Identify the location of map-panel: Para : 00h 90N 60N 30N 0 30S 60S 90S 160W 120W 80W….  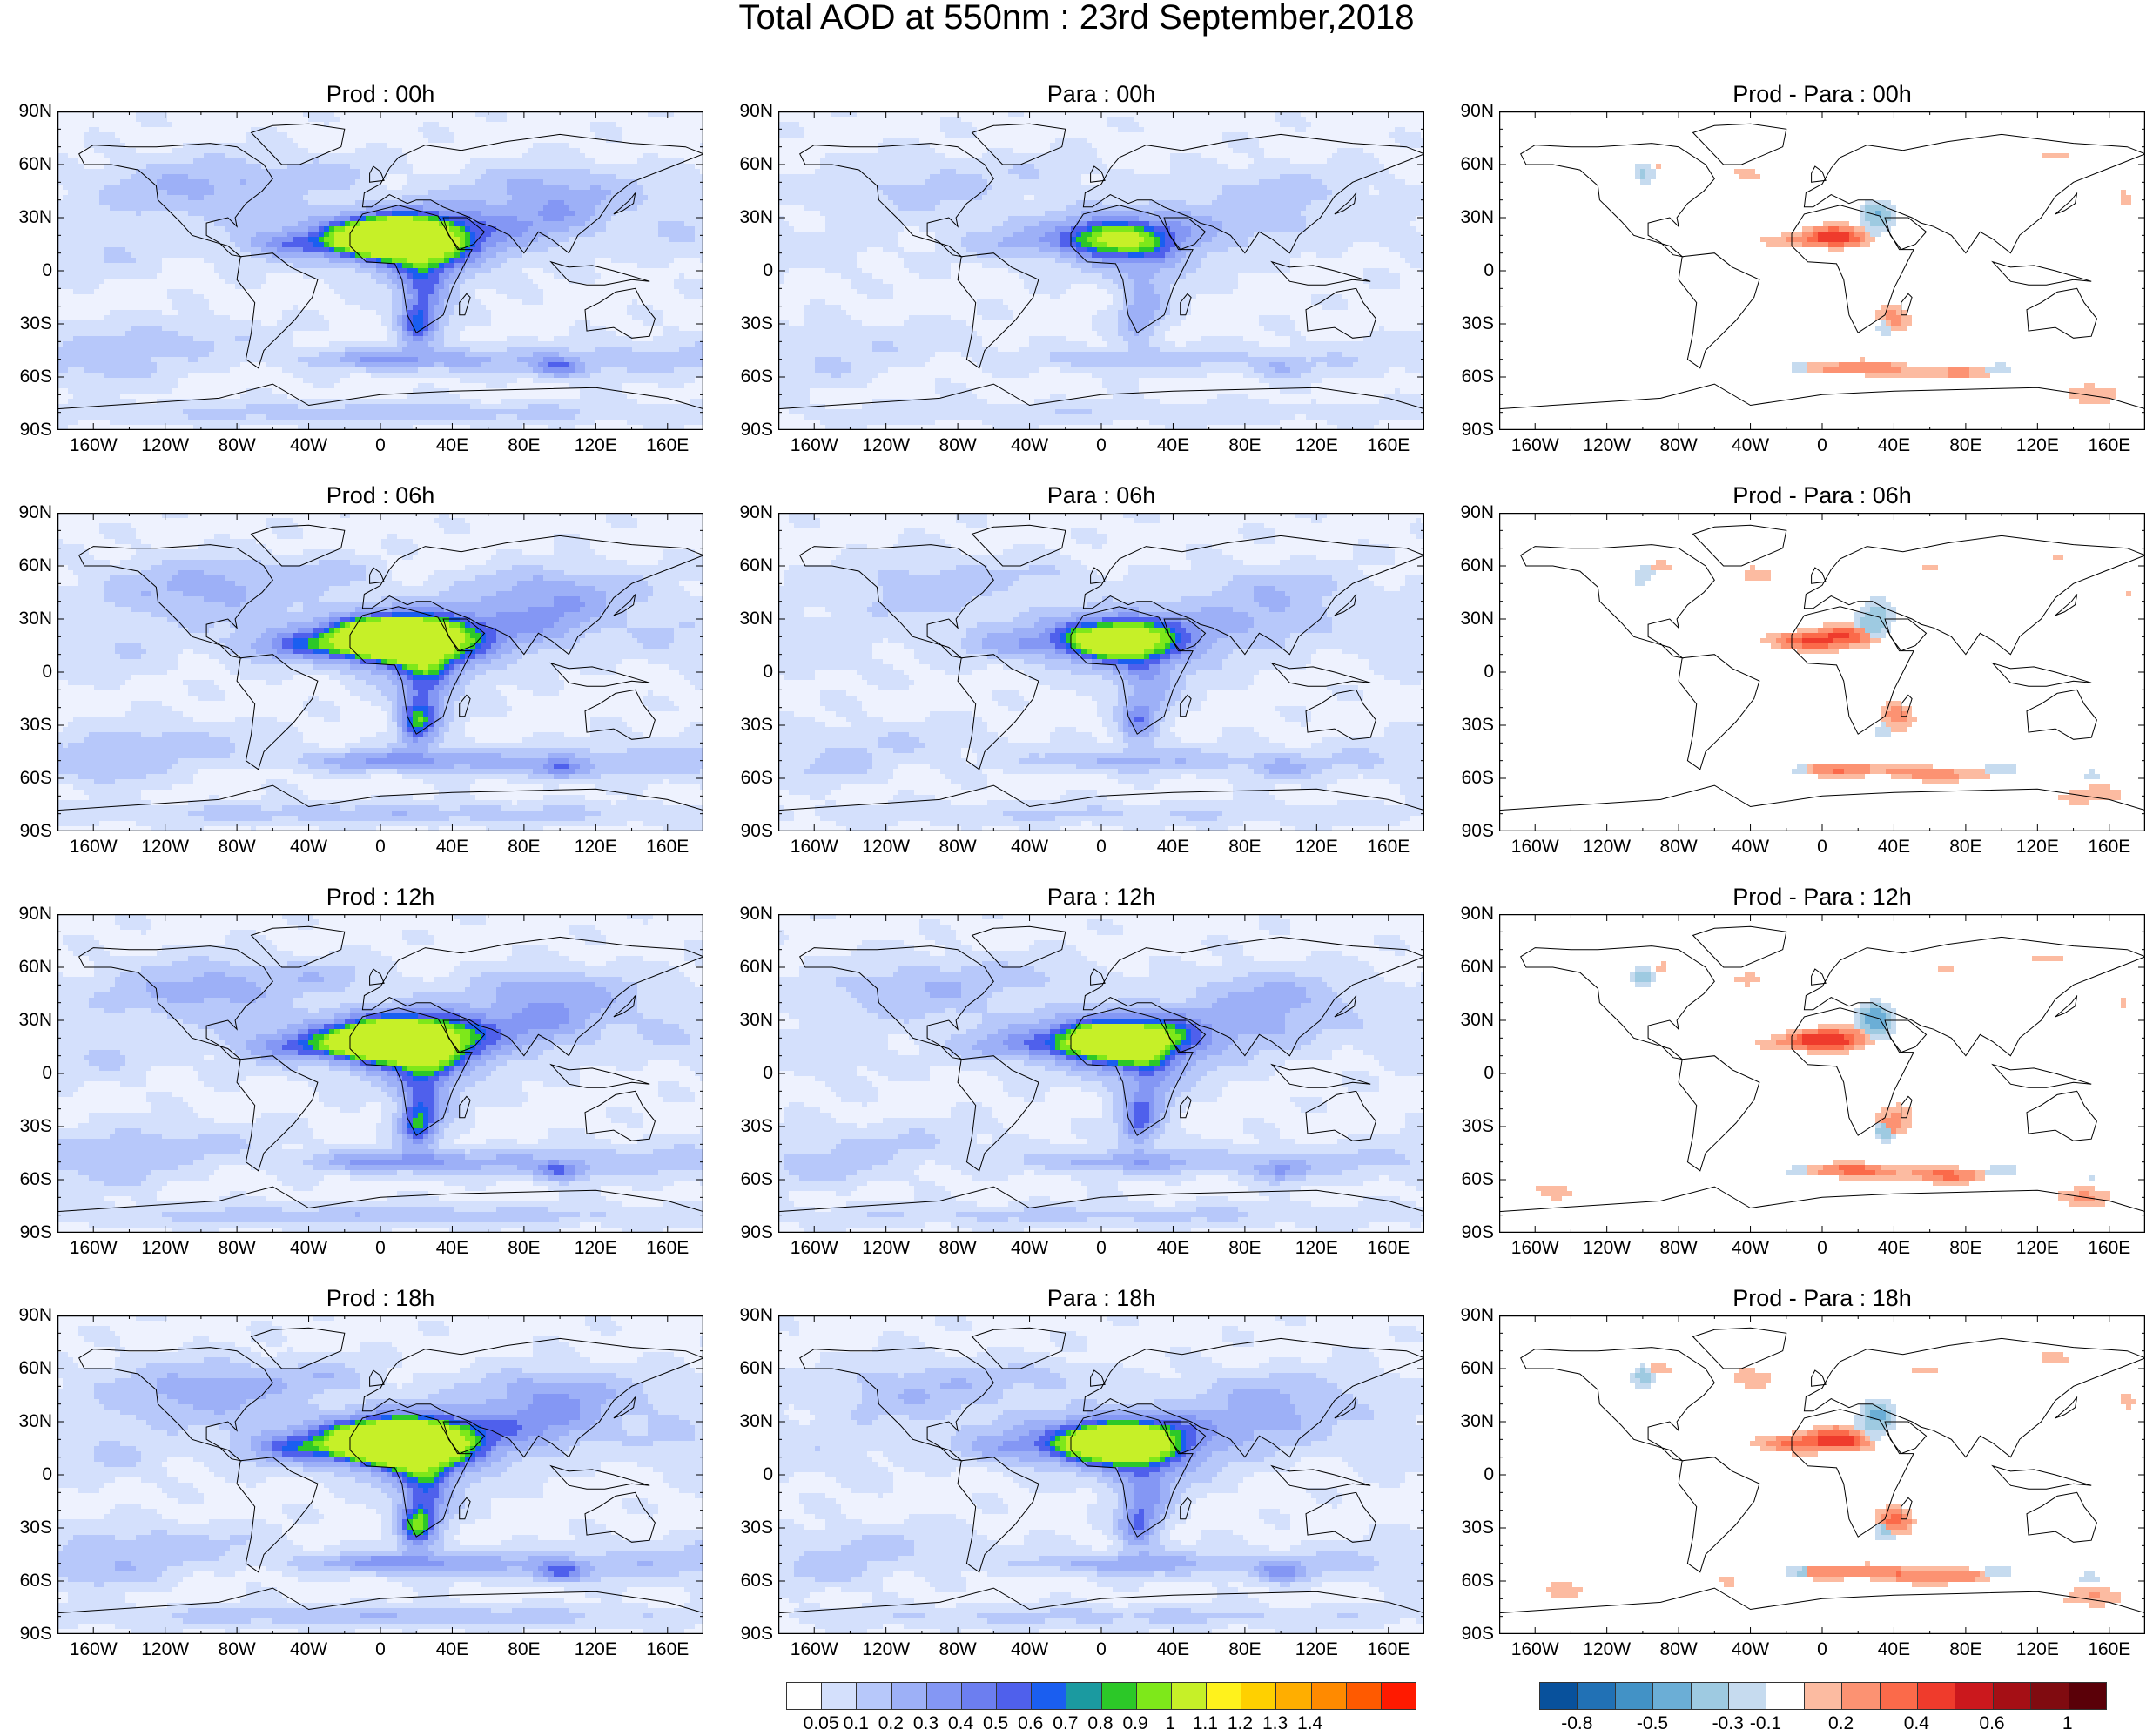
(1077, 280).